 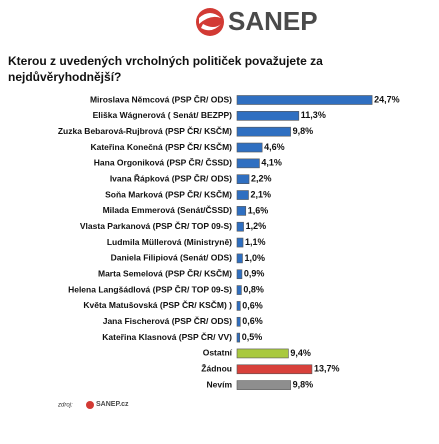 What do you see at coordinates (387, 99) in the screenshot?
I see `value-label: 24,7%` at bounding box center [387, 99].